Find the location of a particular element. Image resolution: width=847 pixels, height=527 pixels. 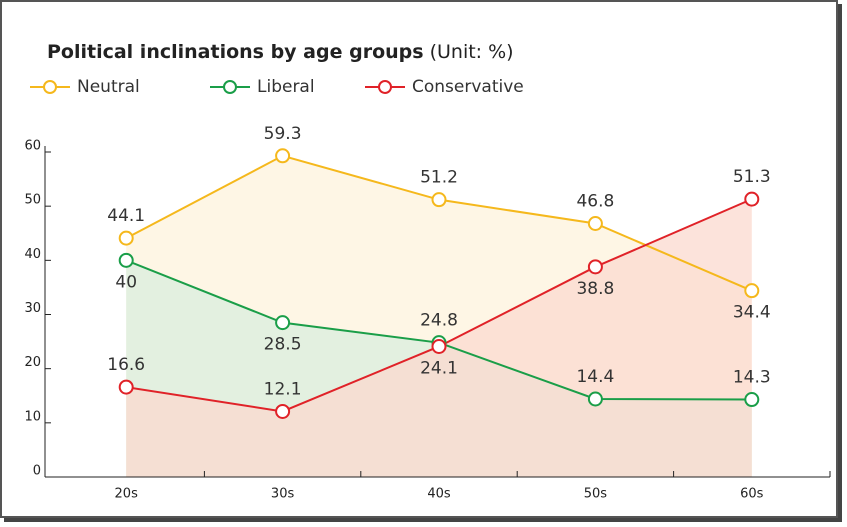

data-label: 28.5 is located at coordinates (283, 345).